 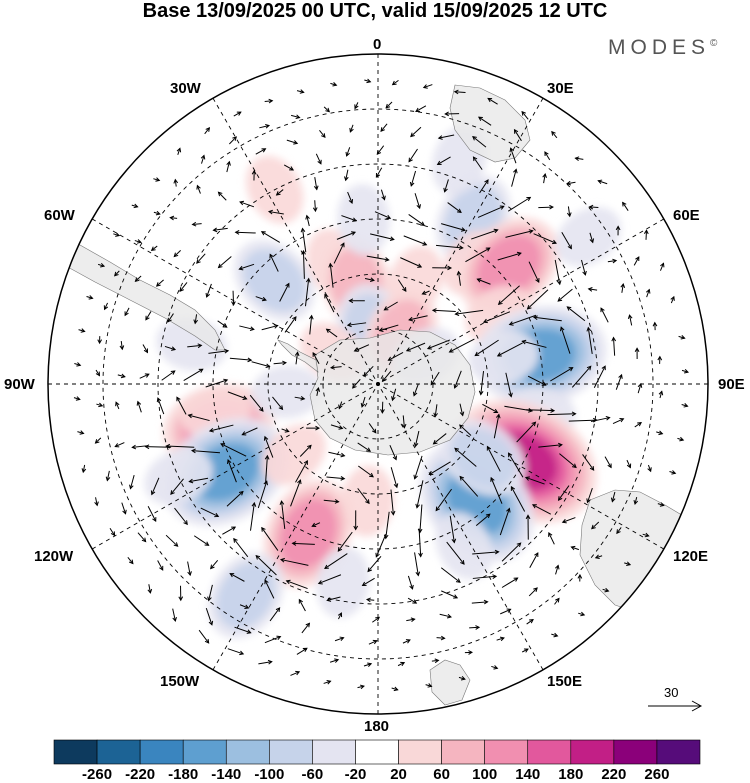 I want to click on lon-label-90w: 90W, so click(x=19, y=384).